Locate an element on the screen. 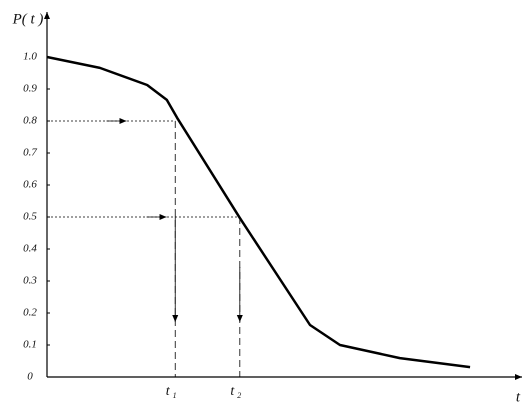  y-tick-label: 0.2 is located at coordinates (30, 313).